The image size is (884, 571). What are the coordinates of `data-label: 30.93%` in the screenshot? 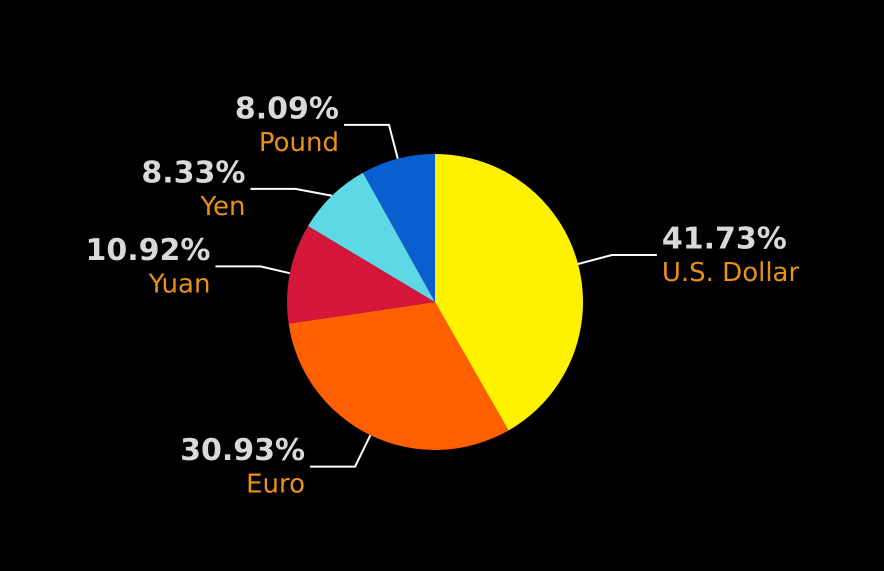 It's located at (243, 450).